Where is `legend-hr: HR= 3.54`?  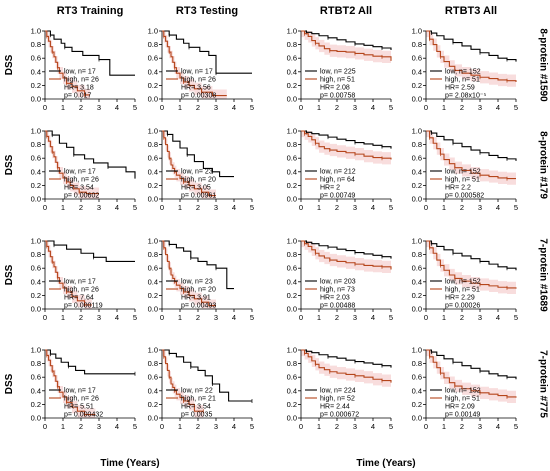
legend-hr: HR= 3.54 is located at coordinates (79, 188).